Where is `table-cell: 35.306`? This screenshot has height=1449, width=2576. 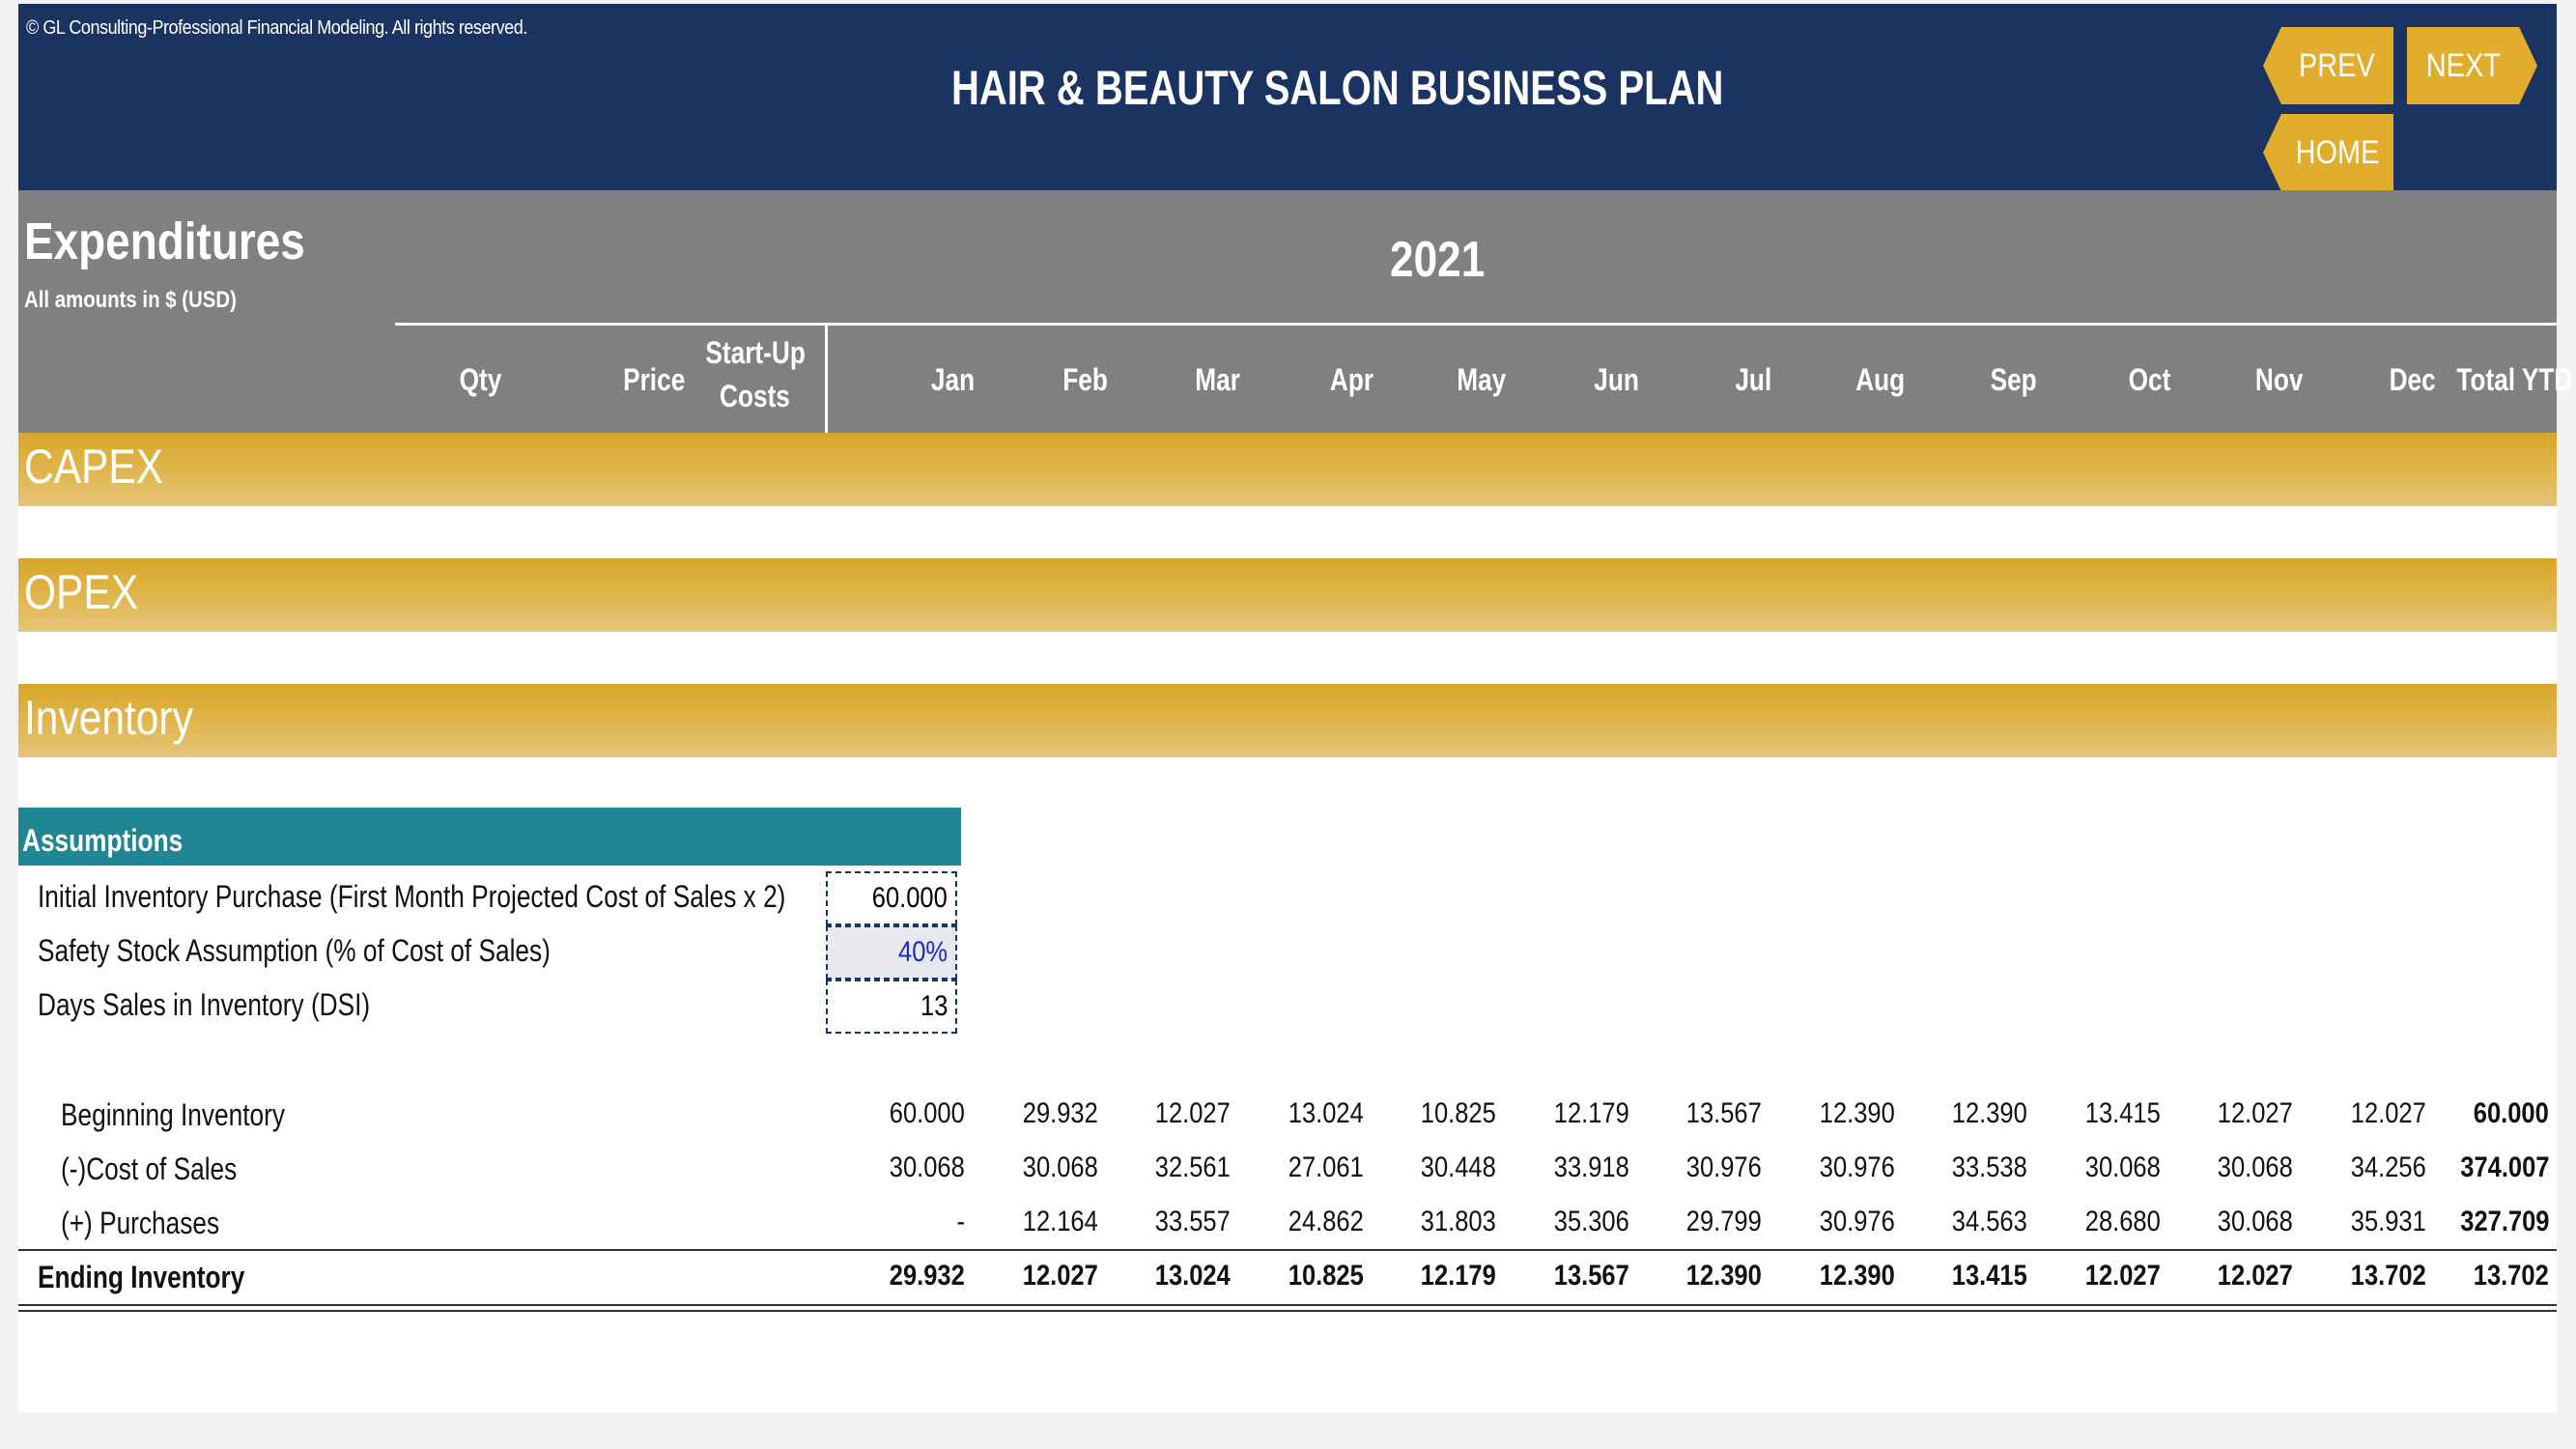 table-cell: 35.306 is located at coordinates (1591, 1221).